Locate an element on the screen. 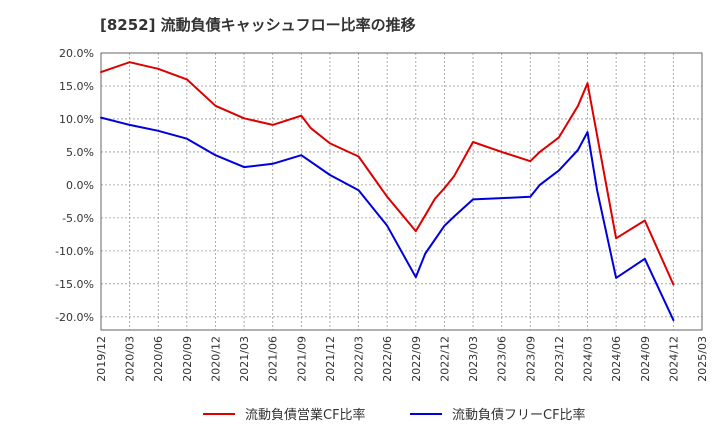  y-tick-label: 0.0% is located at coordinates (80, 185).